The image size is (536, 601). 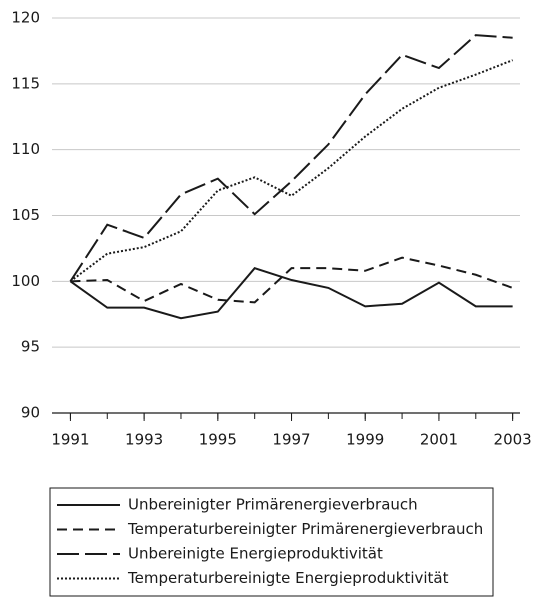 I want to click on y-tick-label: 110, so click(x=25, y=149).